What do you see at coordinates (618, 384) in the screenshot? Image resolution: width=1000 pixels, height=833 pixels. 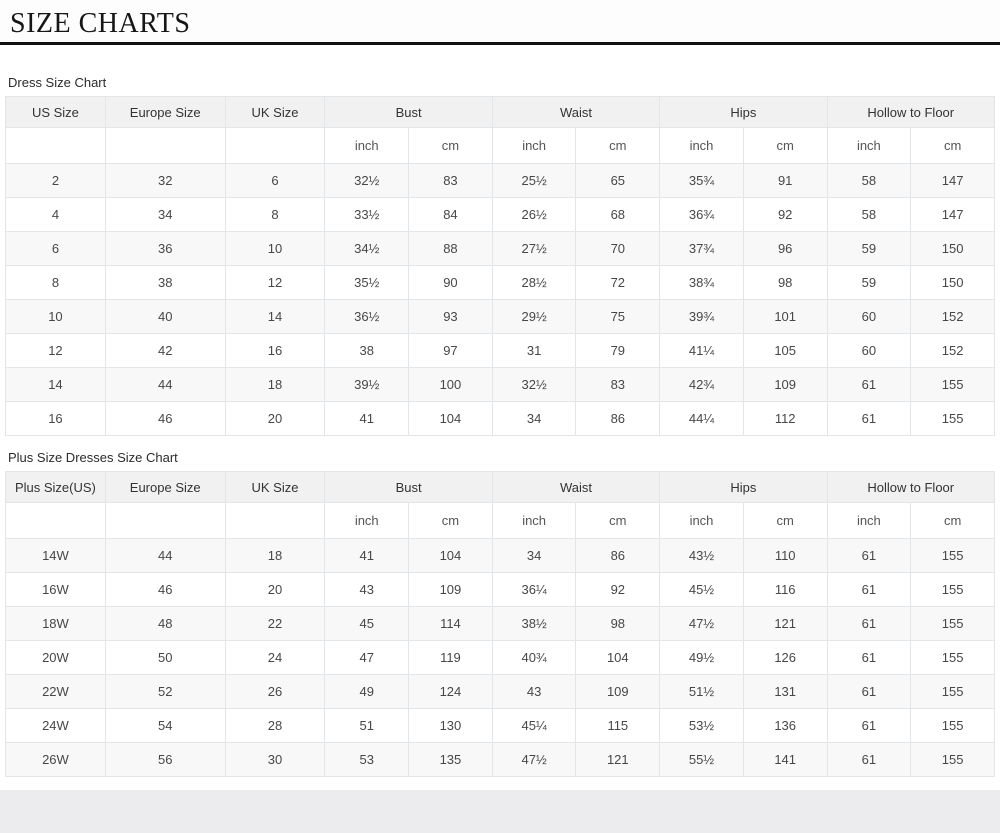 I see `measure-cell: 83` at bounding box center [618, 384].